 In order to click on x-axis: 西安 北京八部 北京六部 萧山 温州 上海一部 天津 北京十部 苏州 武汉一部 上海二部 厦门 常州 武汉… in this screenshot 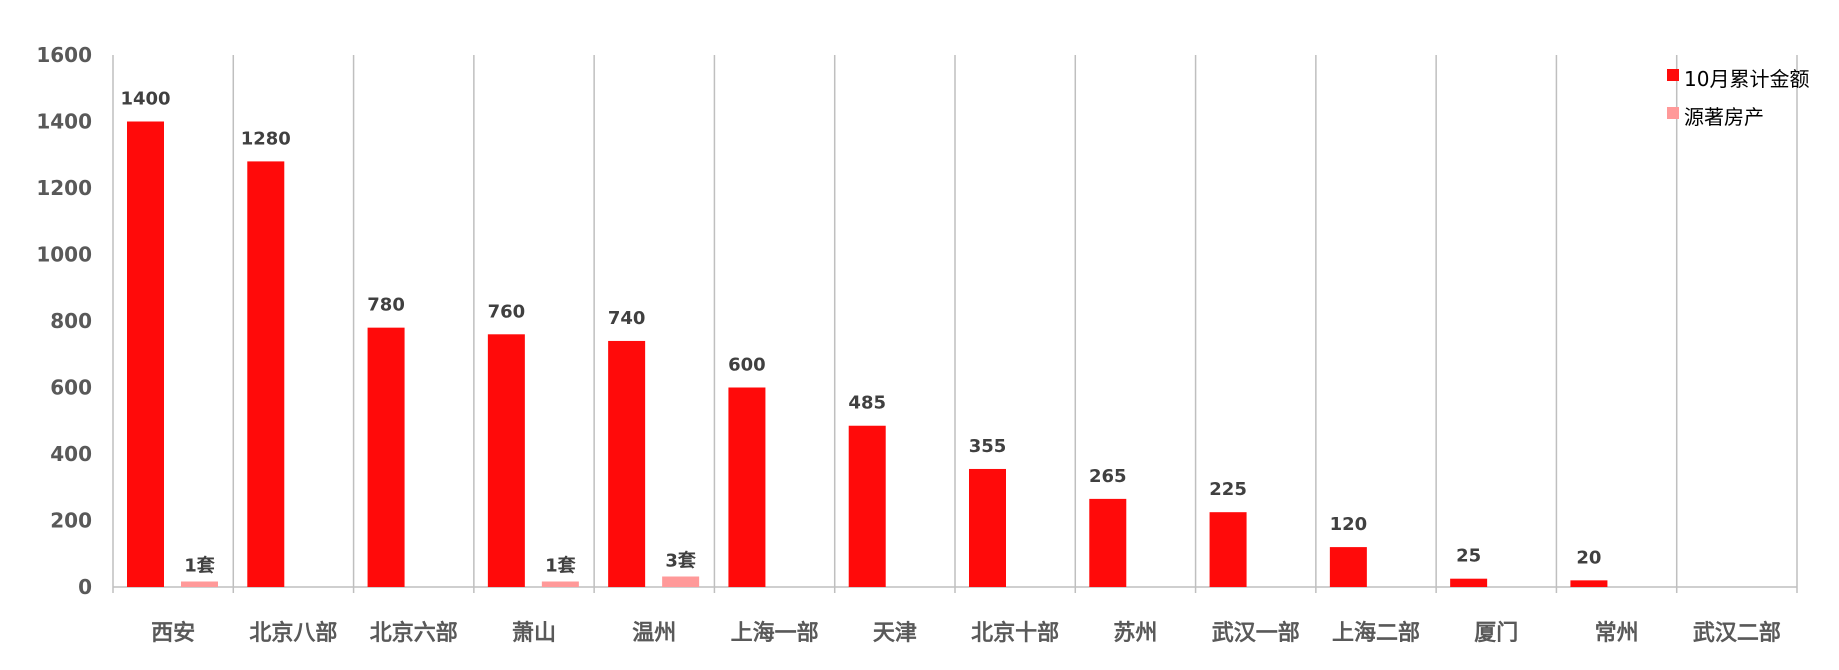, I will do `click(966, 633)`.